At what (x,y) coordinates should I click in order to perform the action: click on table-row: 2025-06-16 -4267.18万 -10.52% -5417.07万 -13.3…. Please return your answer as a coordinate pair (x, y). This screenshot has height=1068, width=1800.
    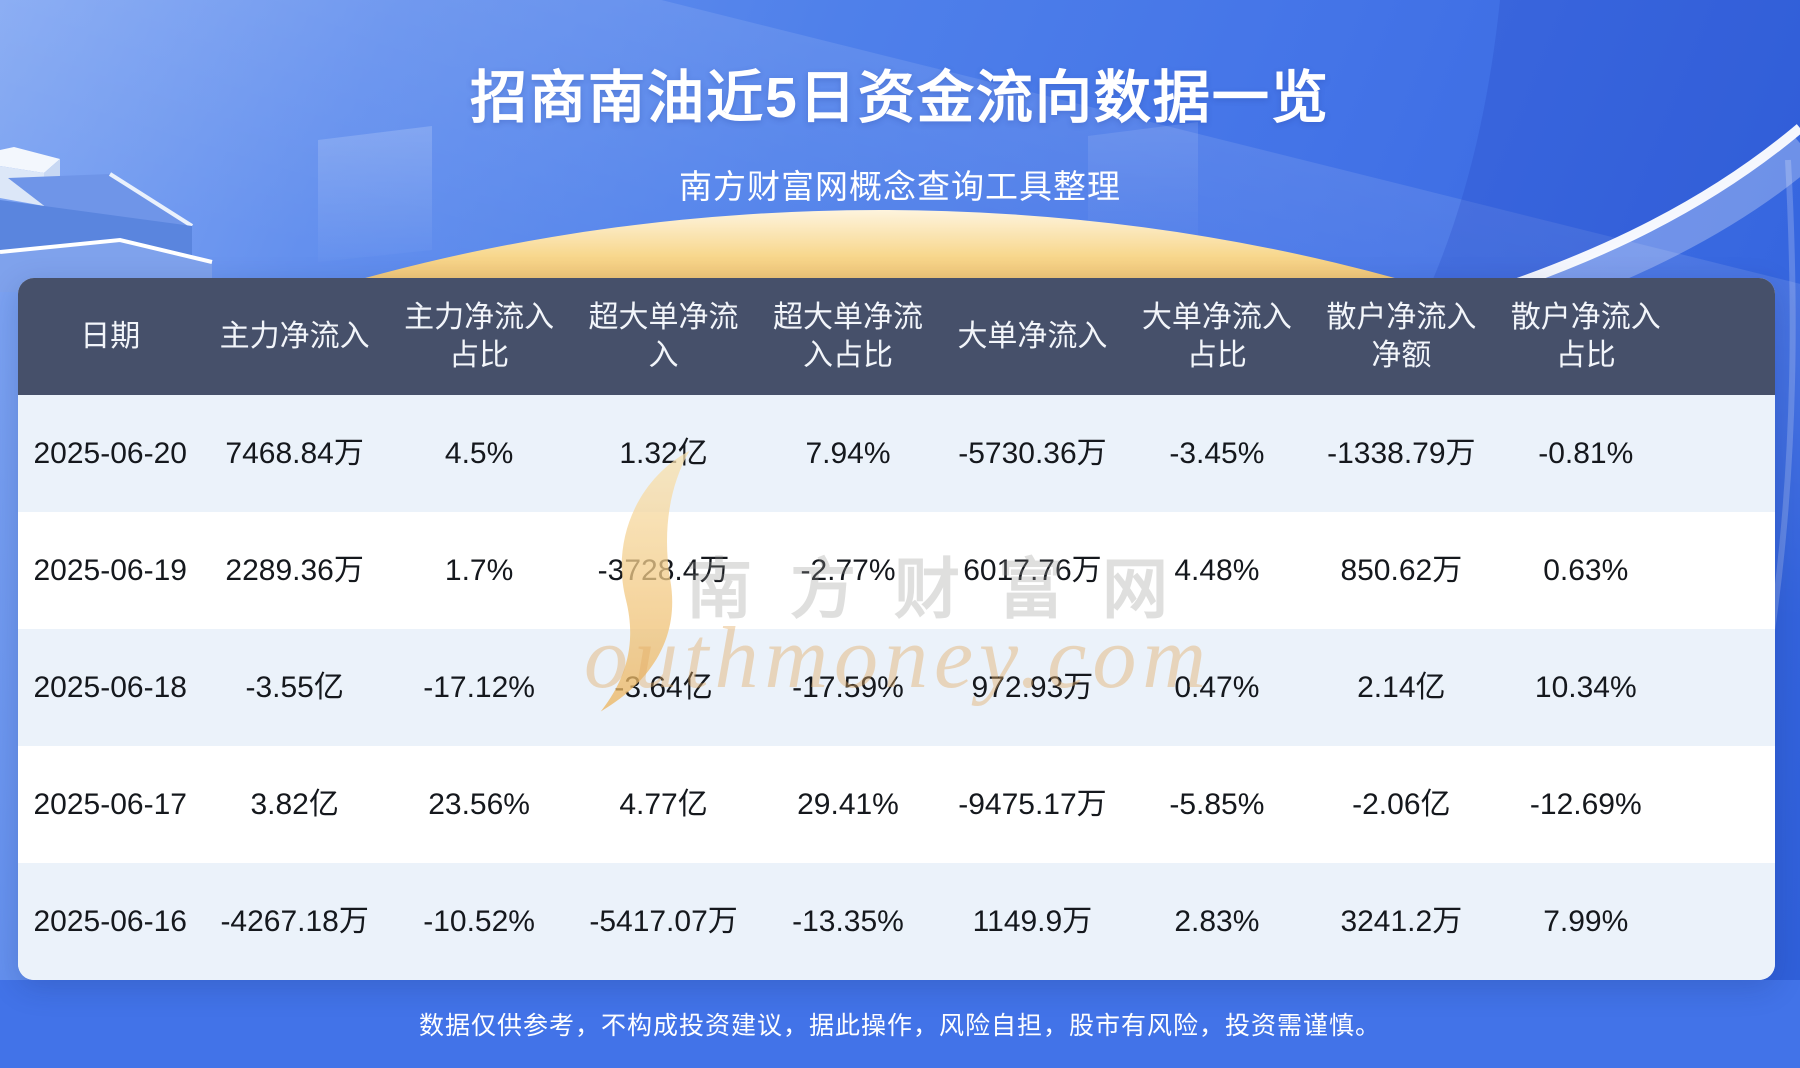
    Looking at the image, I should click on (896, 921).